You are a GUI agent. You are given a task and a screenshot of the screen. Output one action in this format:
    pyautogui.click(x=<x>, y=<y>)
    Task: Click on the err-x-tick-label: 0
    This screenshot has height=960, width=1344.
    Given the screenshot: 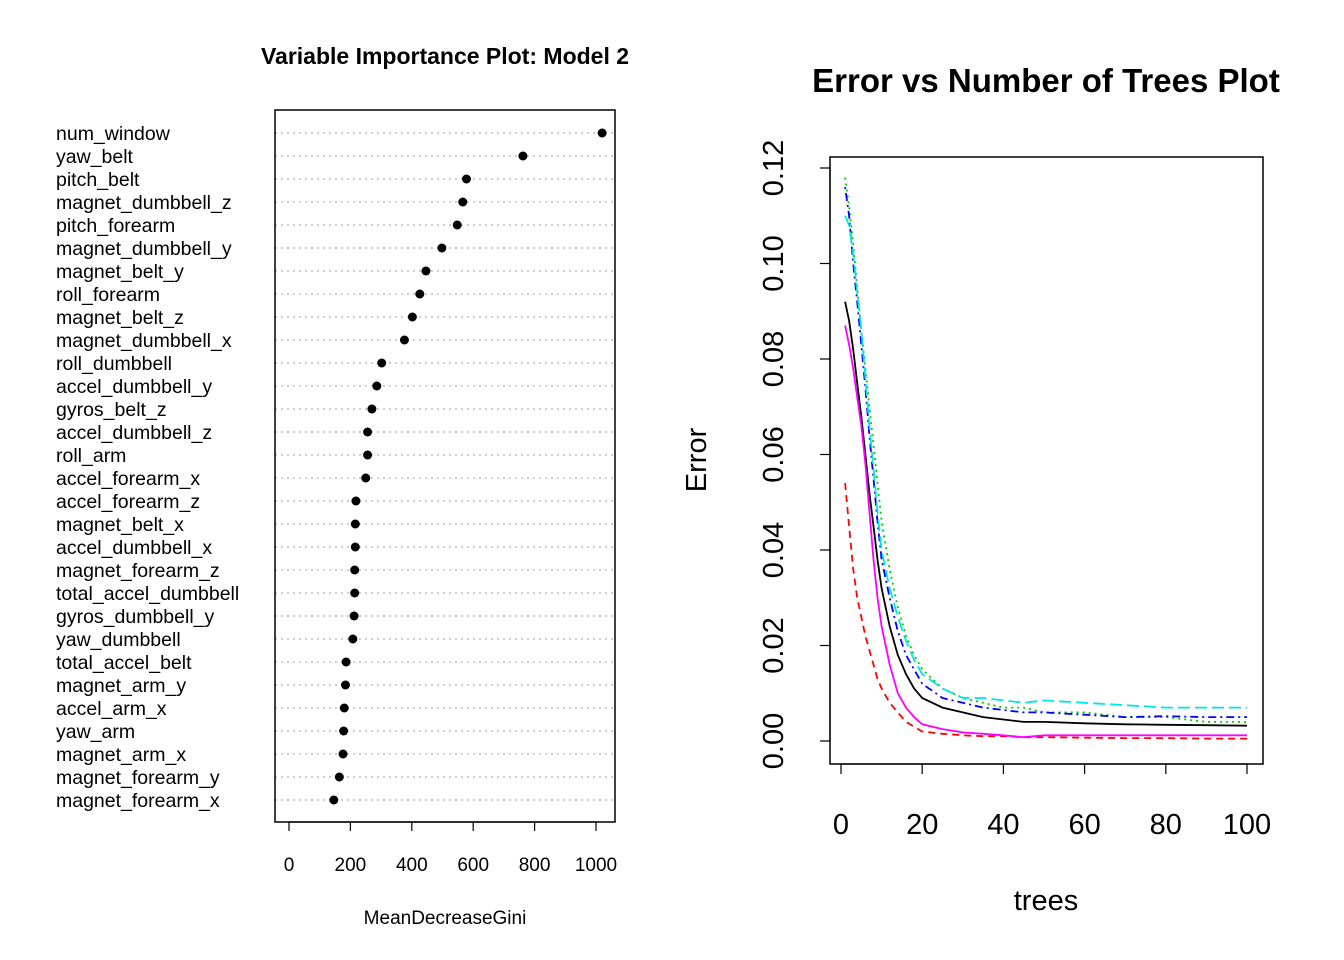 What is the action you would take?
    pyautogui.click(x=841, y=825)
    